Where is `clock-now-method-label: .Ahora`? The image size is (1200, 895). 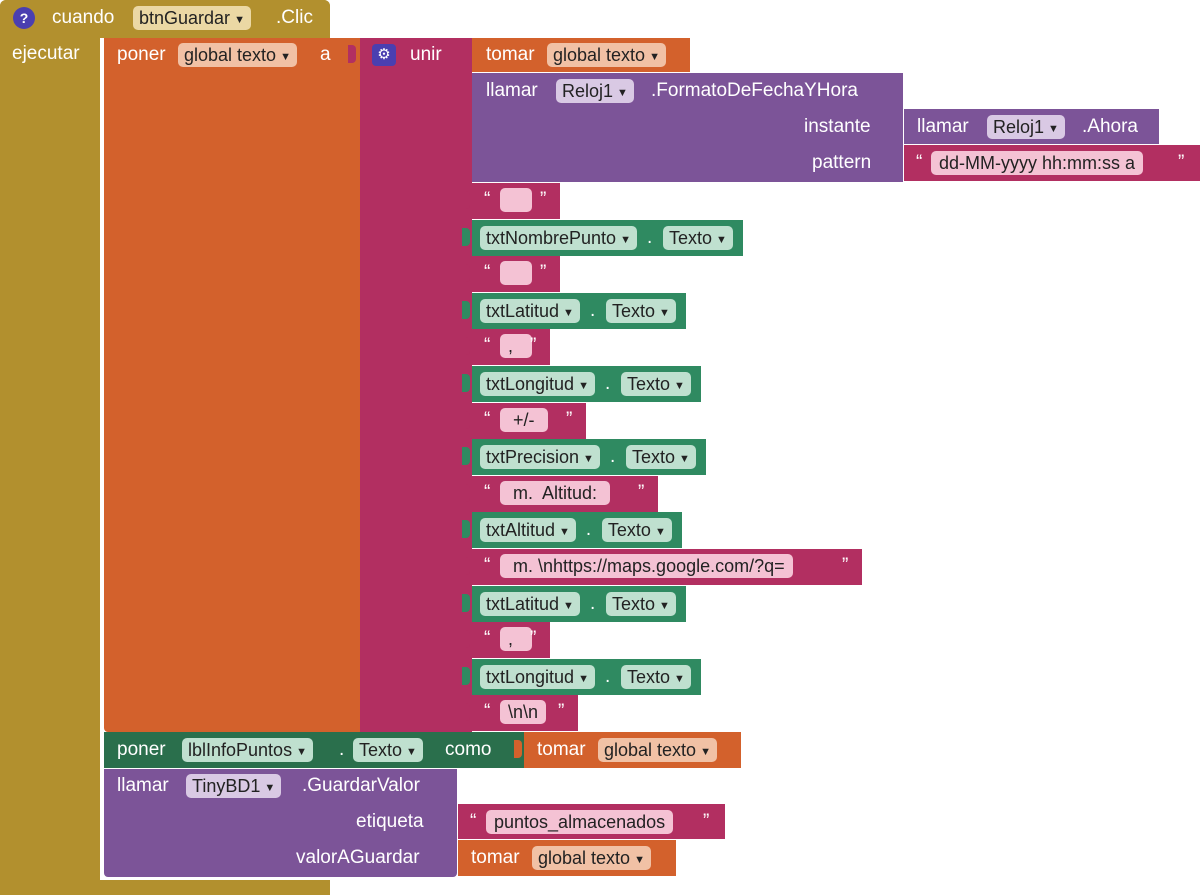
clock-now-method-label: .Ahora is located at coordinates (1110, 126).